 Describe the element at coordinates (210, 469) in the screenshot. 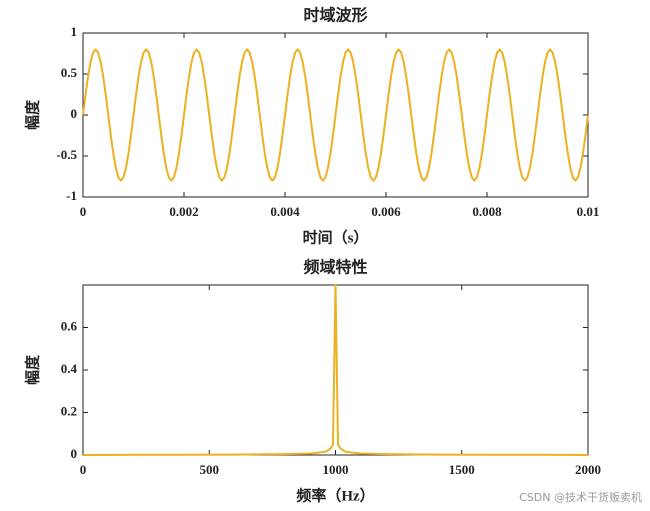

I see `x-tick-label: 500` at that location.